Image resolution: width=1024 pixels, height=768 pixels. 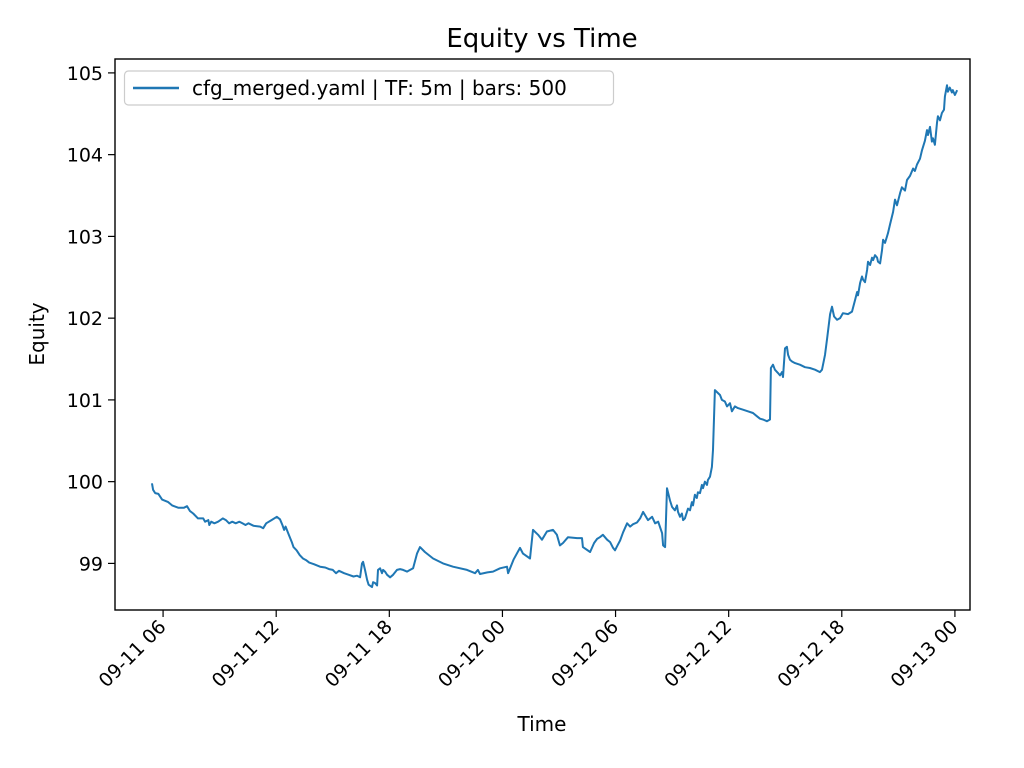 What do you see at coordinates (85, 156) in the screenshot?
I see `y-tick-label: 104` at bounding box center [85, 156].